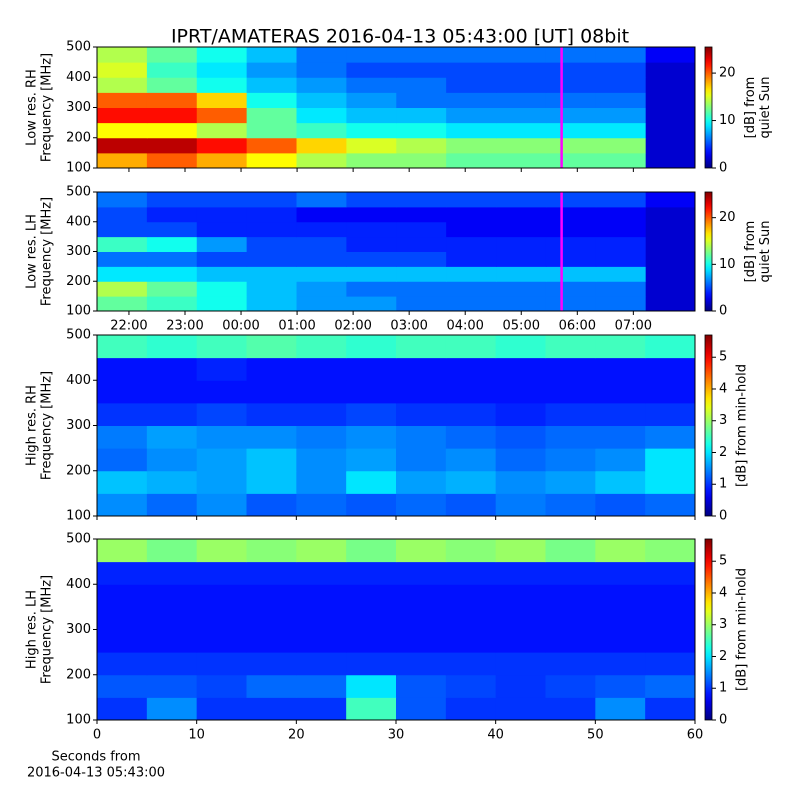 The width and height of the screenshot is (800, 800). I want to click on colorbar, so click(708, 107).